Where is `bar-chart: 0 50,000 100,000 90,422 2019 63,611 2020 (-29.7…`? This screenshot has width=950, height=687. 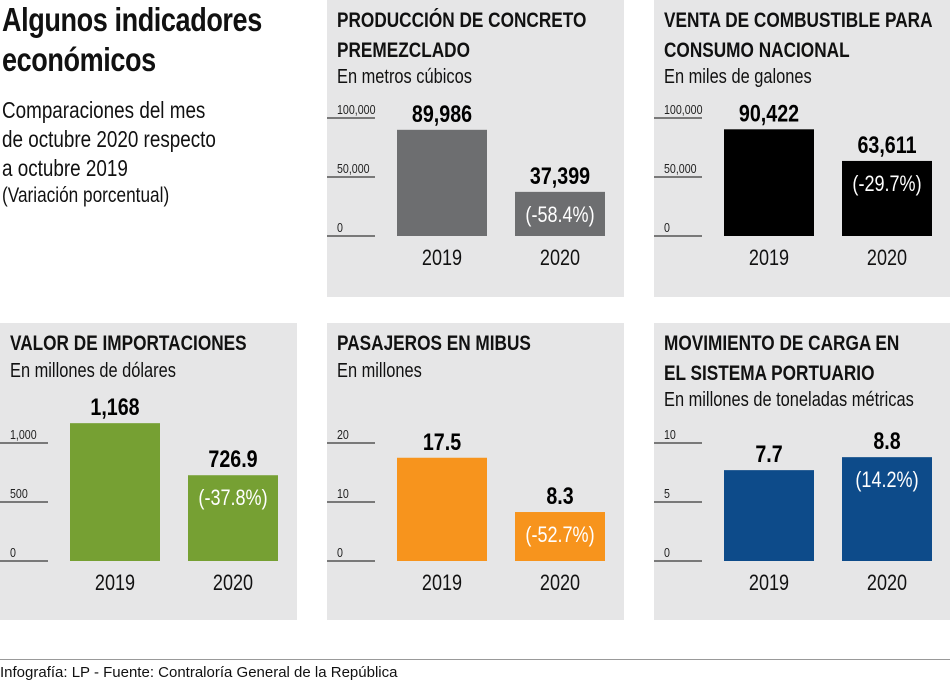 bar-chart: 0 50,000 100,000 90,422 2019 63,611 2020 (-29.7… is located at coordinates (793, 184).